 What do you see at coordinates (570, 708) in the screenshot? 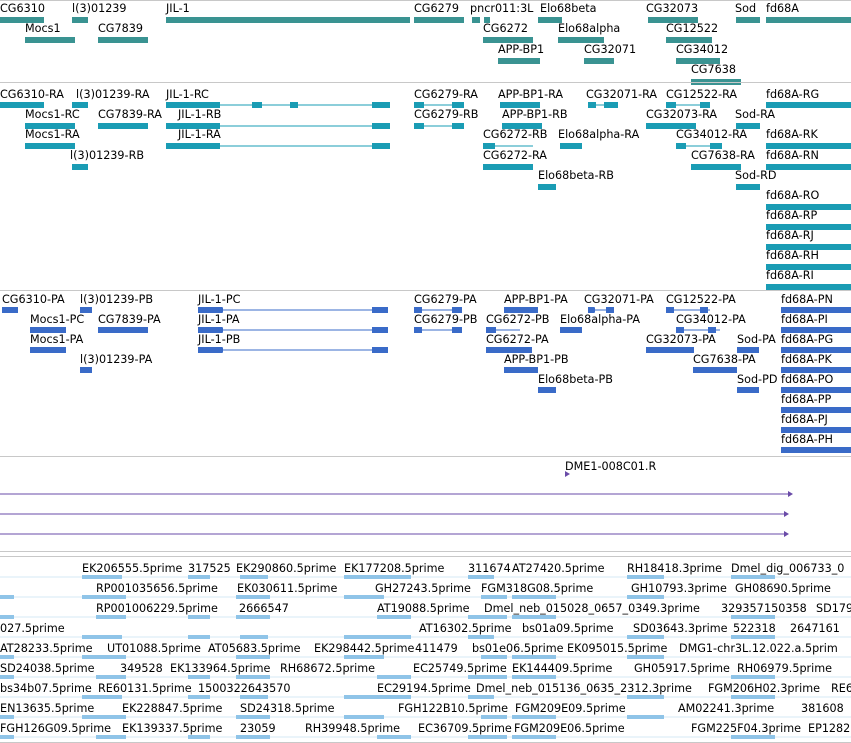
I see `est-label: FGM209E09.5prime` at bounding box center [570, 708].